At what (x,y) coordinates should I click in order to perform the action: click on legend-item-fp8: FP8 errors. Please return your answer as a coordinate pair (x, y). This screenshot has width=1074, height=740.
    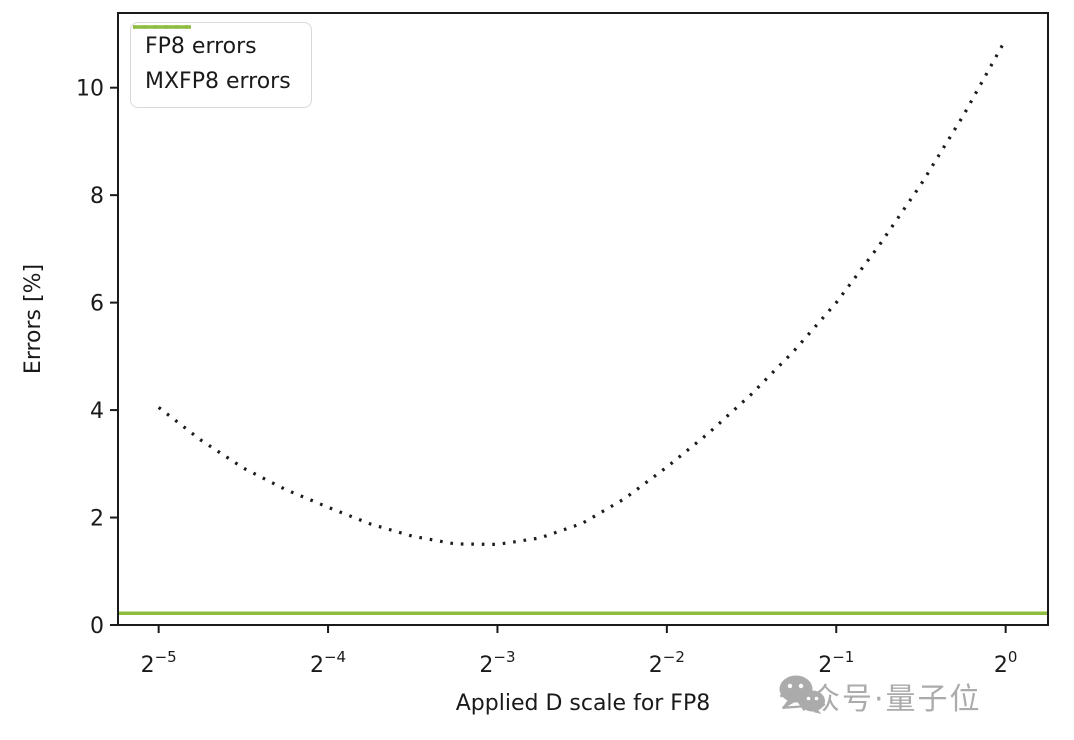
    Looking at the image, I should click on (212, 42).